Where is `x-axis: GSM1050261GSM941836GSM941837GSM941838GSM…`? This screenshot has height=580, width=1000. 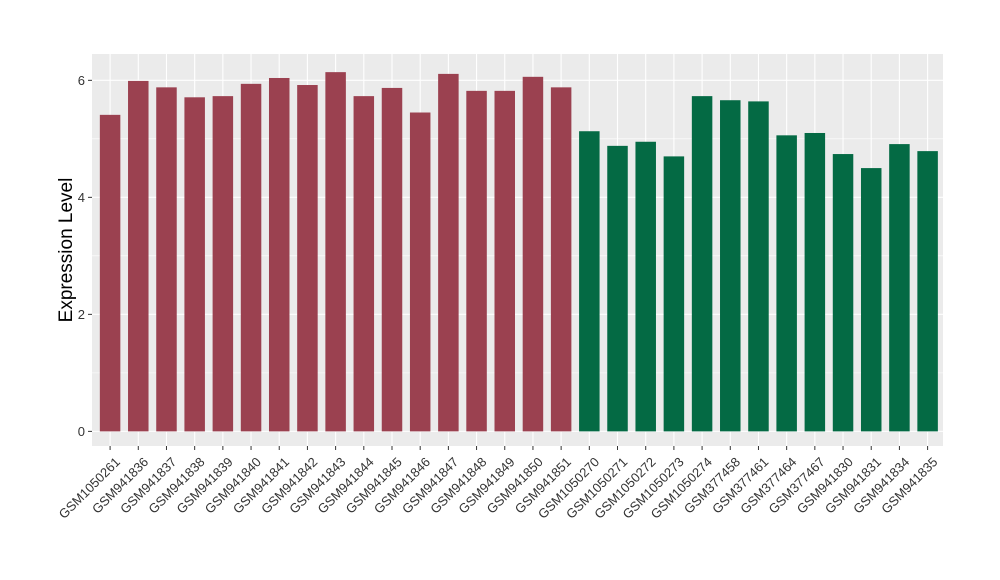 x-axis: GSM1050261GSM941836GSM941837GSM941838GSM… is located at coordinates (498, 484).